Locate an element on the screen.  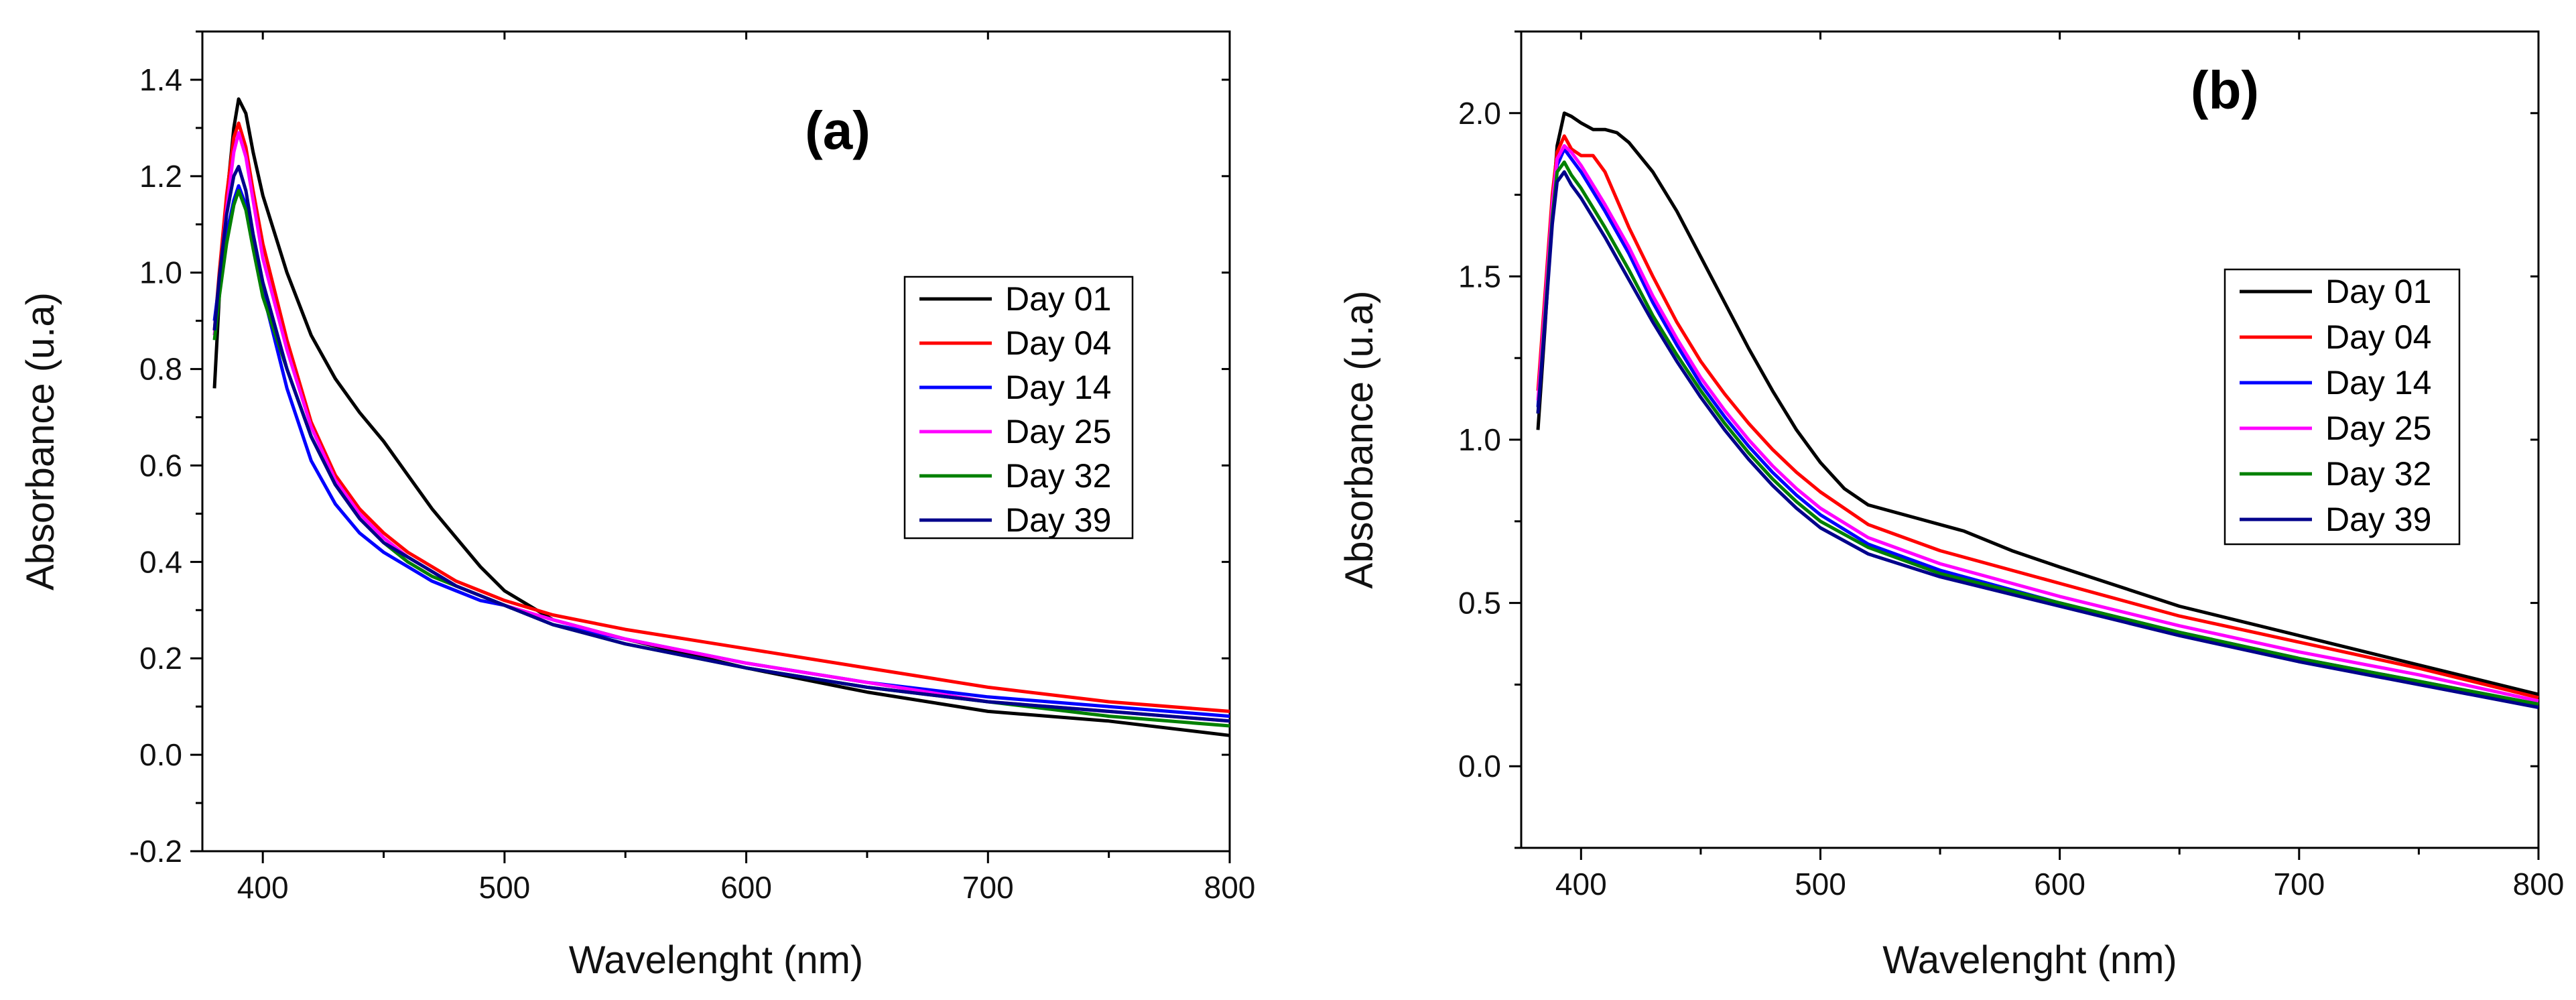
panel-a-x-tick-label: 500 is located at coordinates (505, 888).